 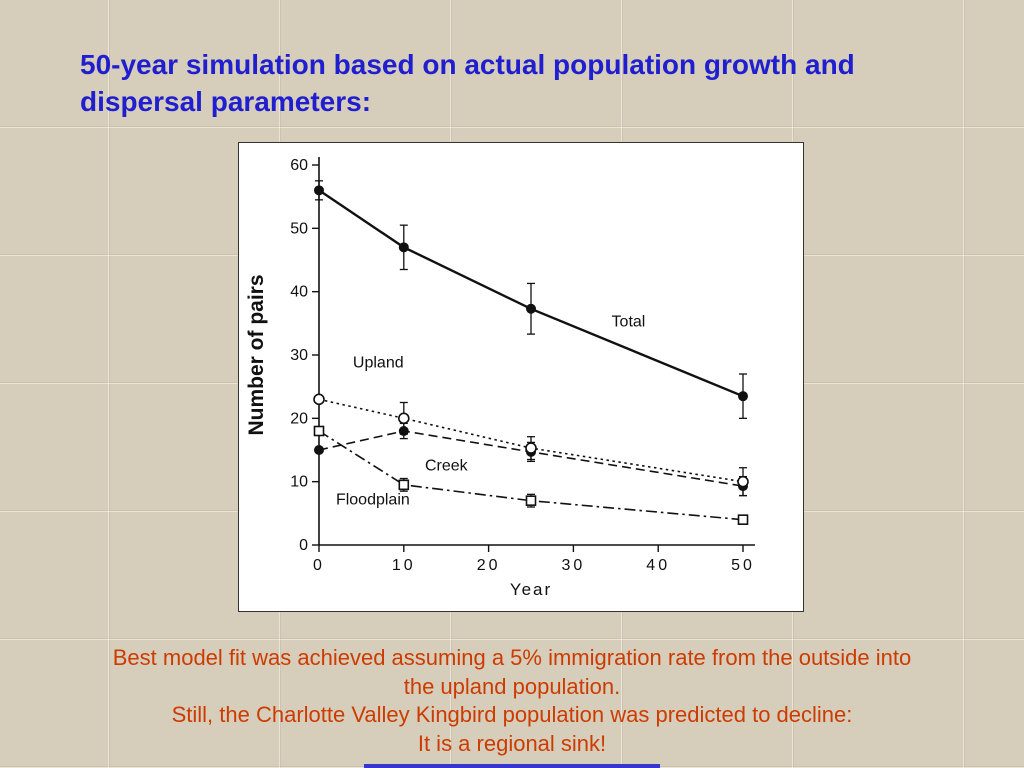 I want to click on series-labels: Total Upland Creek Floodplain, so click(x=490, y=411).